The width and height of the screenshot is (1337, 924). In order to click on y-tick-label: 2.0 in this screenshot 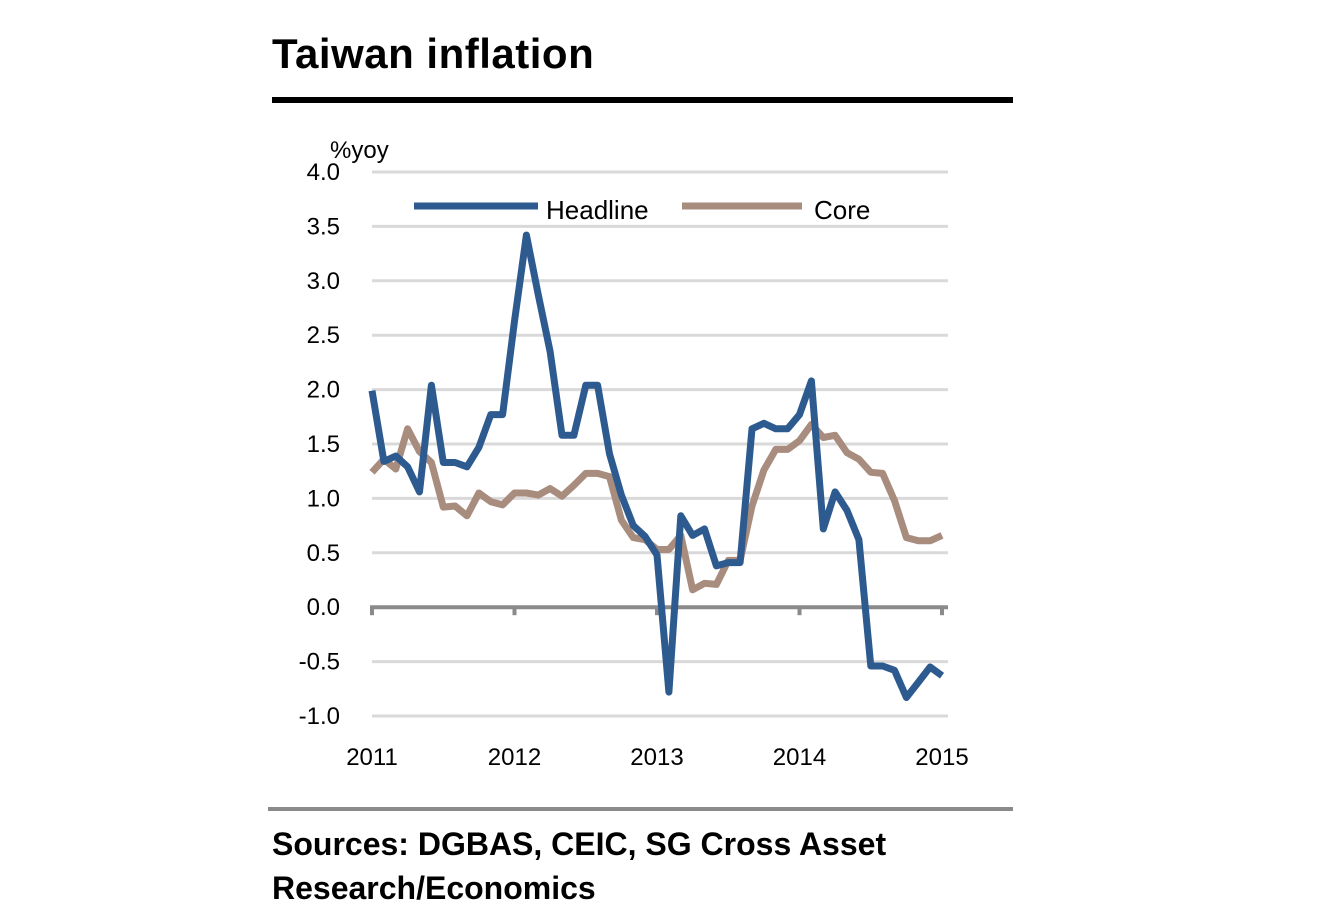, I will do `click(323, 390)`.